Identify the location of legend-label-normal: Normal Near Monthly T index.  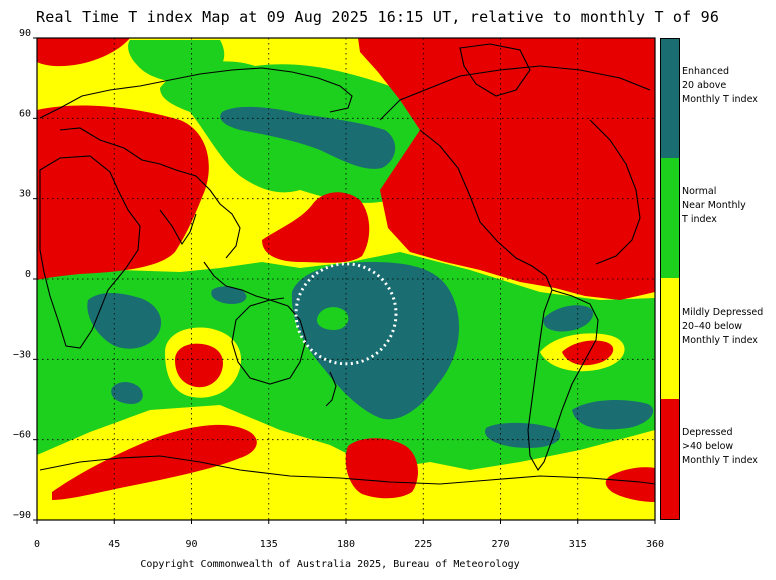
(714, 205).